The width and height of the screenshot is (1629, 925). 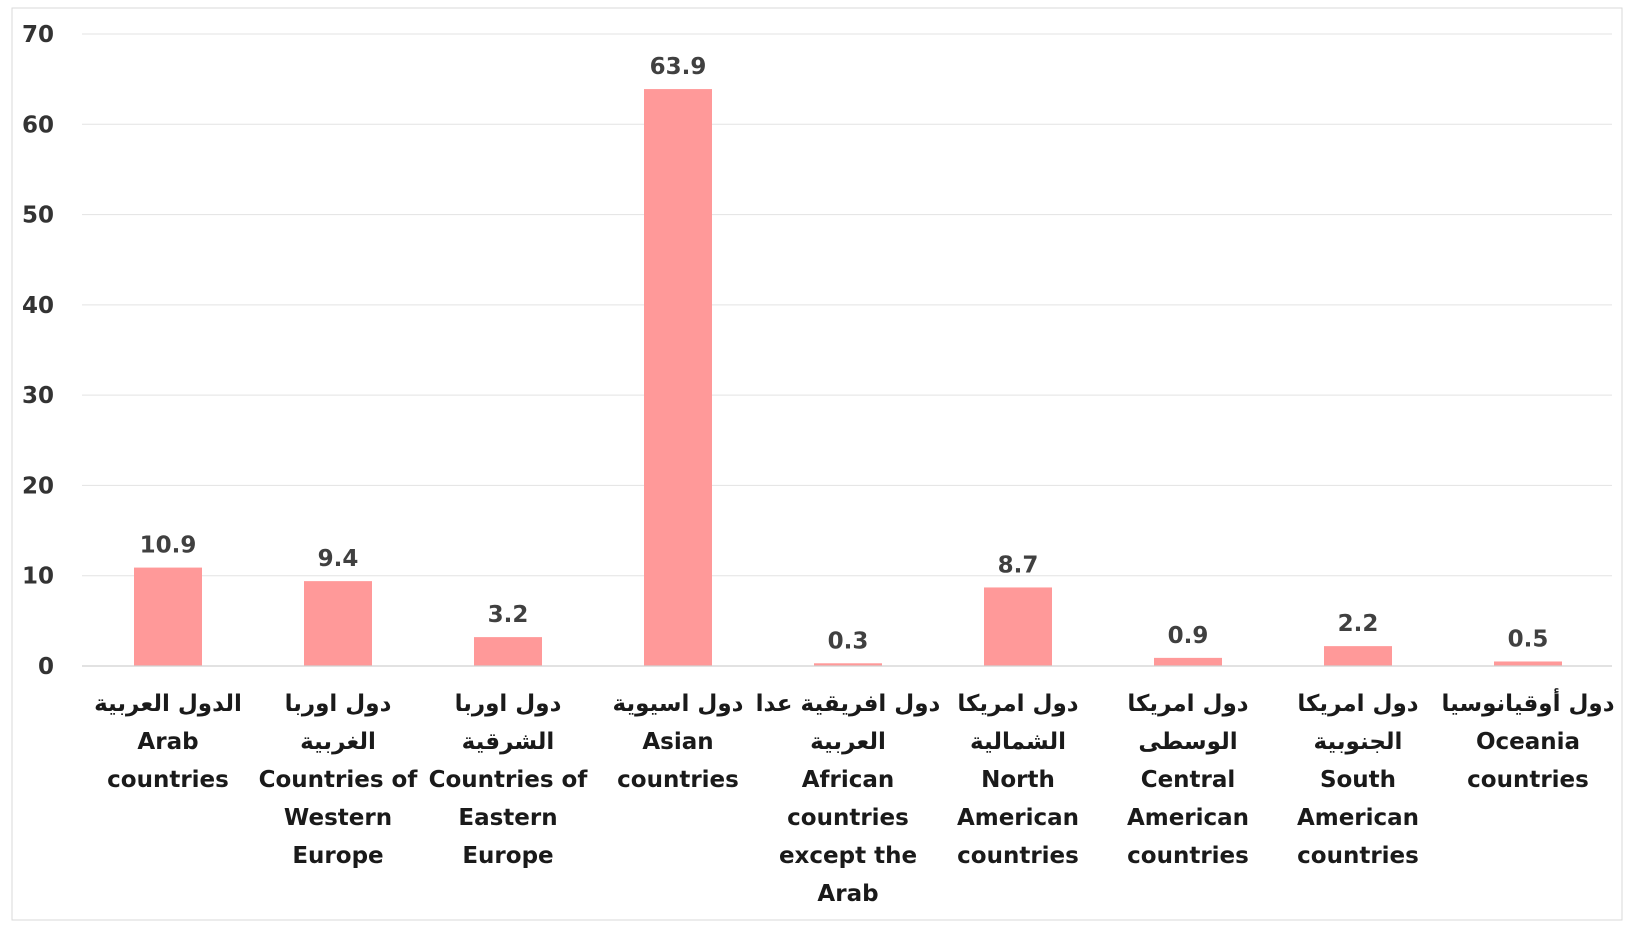 I want to click on y-tick-label: 10, so click(x=38, y=577).